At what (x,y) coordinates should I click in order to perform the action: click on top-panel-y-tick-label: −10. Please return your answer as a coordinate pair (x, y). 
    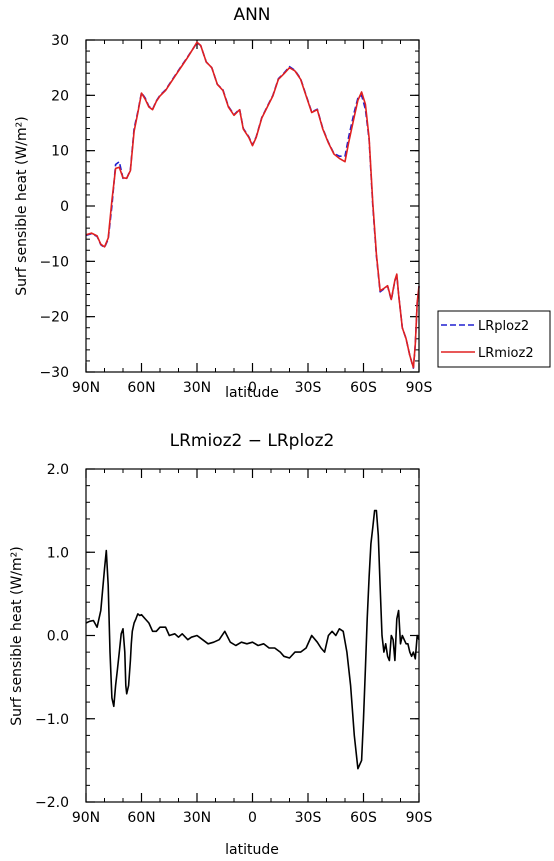
    Looking at the image, I should click on (54, 262).